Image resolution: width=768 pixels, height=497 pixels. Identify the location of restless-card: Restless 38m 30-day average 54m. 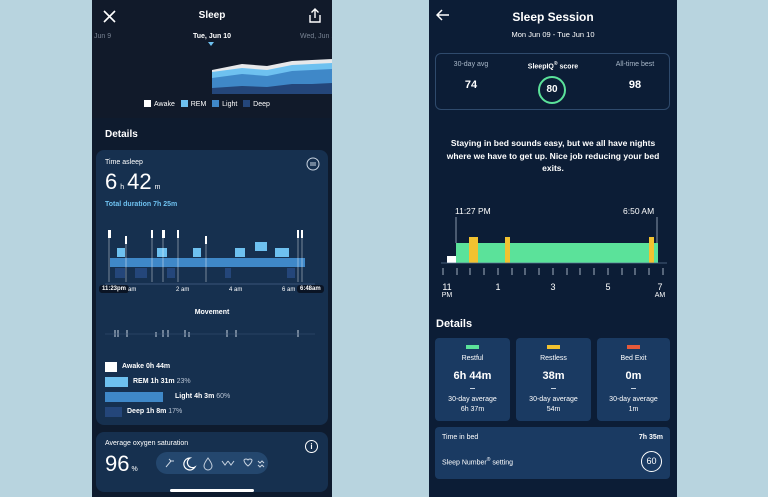
(553, 379).